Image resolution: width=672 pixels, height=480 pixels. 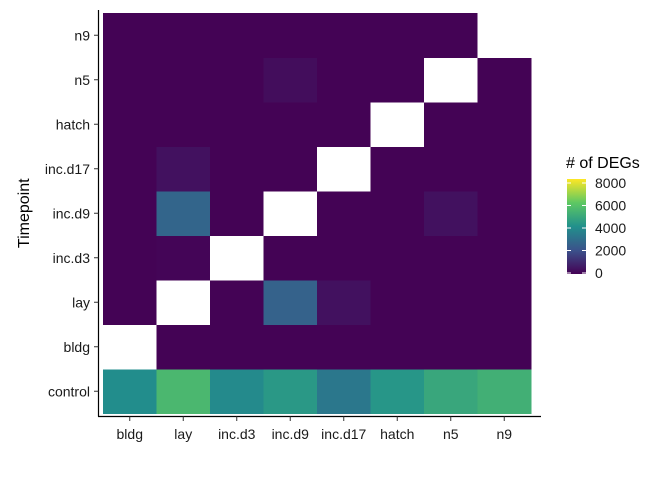 What do you see at coordinates (130, 434) in the screenshot?
I see `x-tick-label-bldg: bldg` at bounding box center [130, 434].